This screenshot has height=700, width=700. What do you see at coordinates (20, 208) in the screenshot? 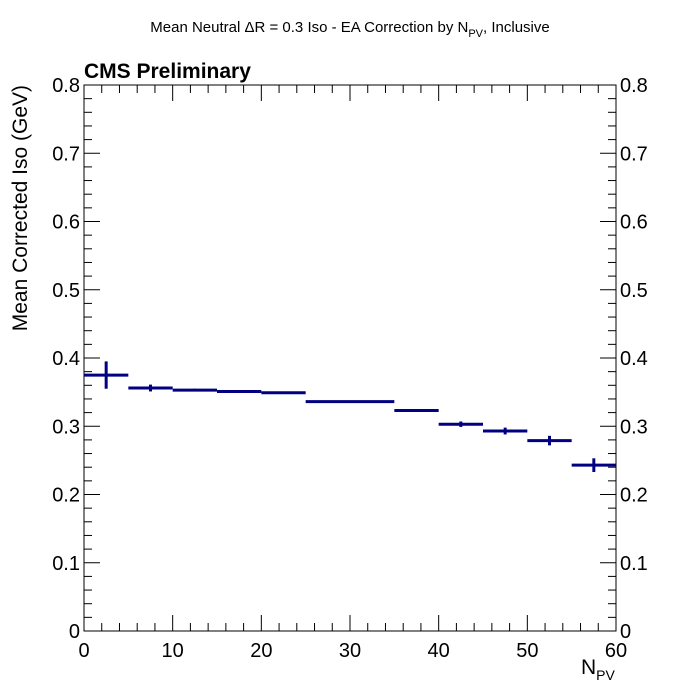
I see `y-axis-label: Mean Corrected Iso (GeV)` at bounding box center [20, 208].